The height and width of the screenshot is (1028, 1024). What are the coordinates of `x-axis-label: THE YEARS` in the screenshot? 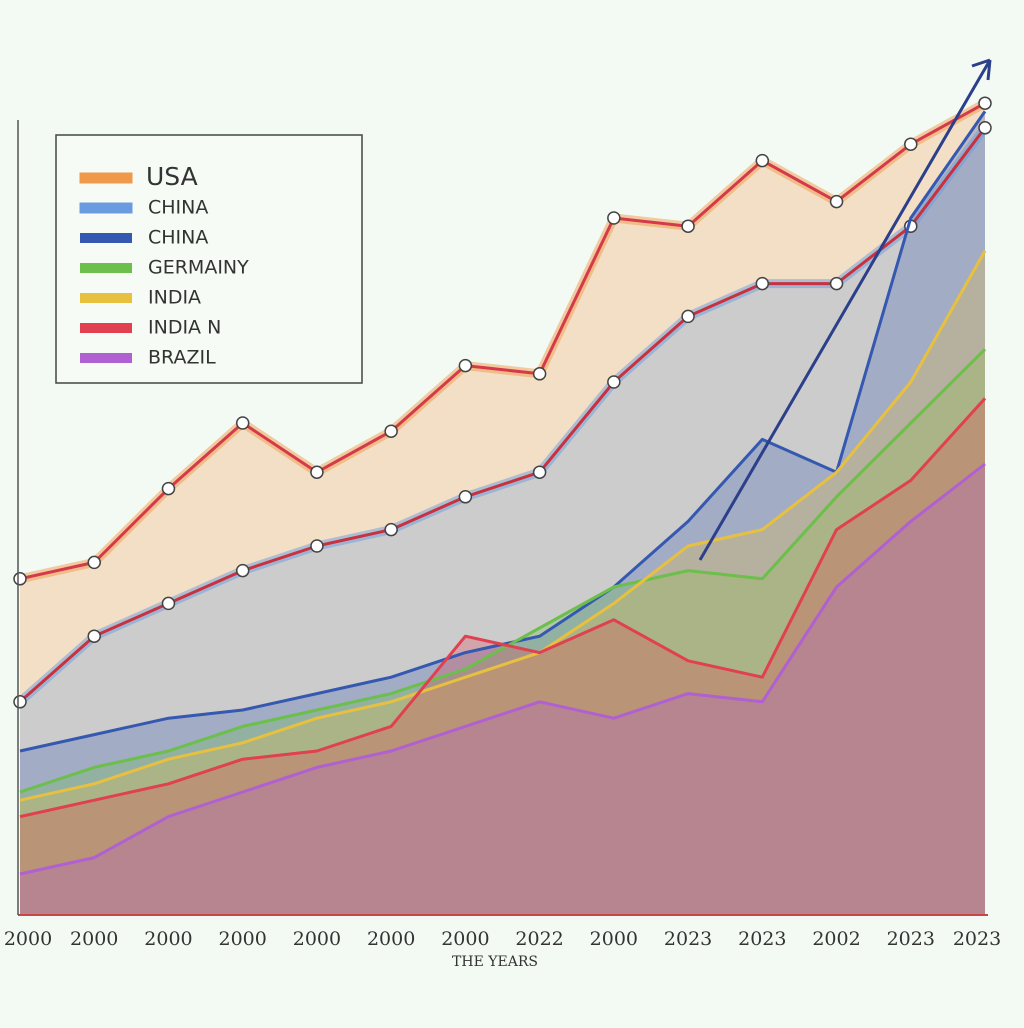 It's located at (495, 962).